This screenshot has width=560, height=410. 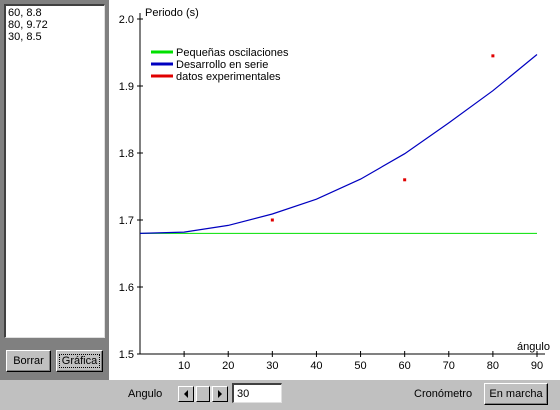 I want to click on y-tick-label: 1.5, so click(x=126, y=355).